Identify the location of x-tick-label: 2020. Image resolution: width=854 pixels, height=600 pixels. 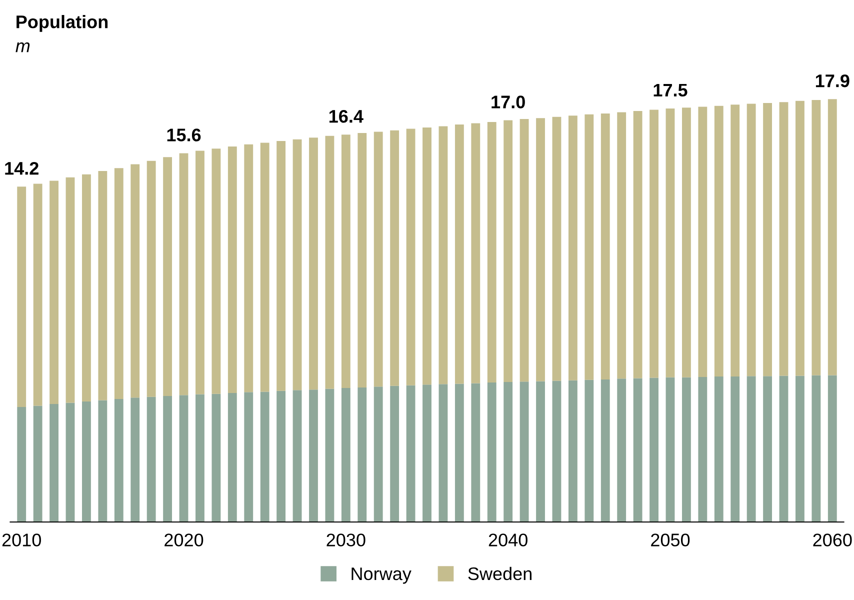
(184, 540).